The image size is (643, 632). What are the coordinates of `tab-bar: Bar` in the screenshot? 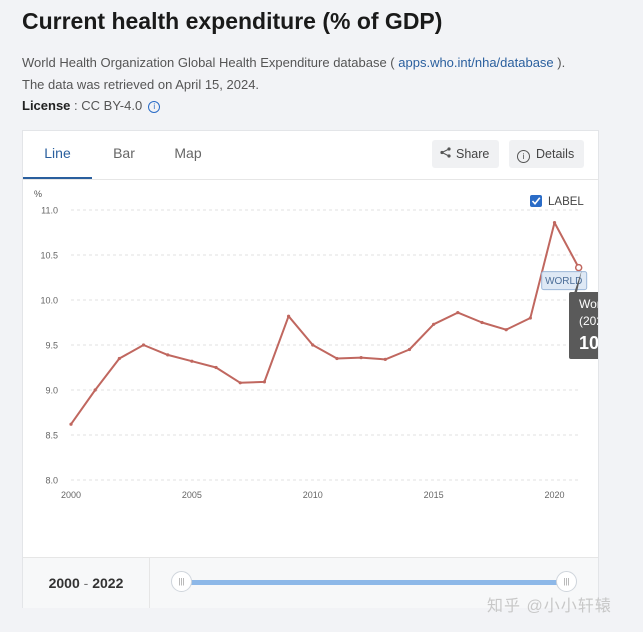 It's located at (124, 153).